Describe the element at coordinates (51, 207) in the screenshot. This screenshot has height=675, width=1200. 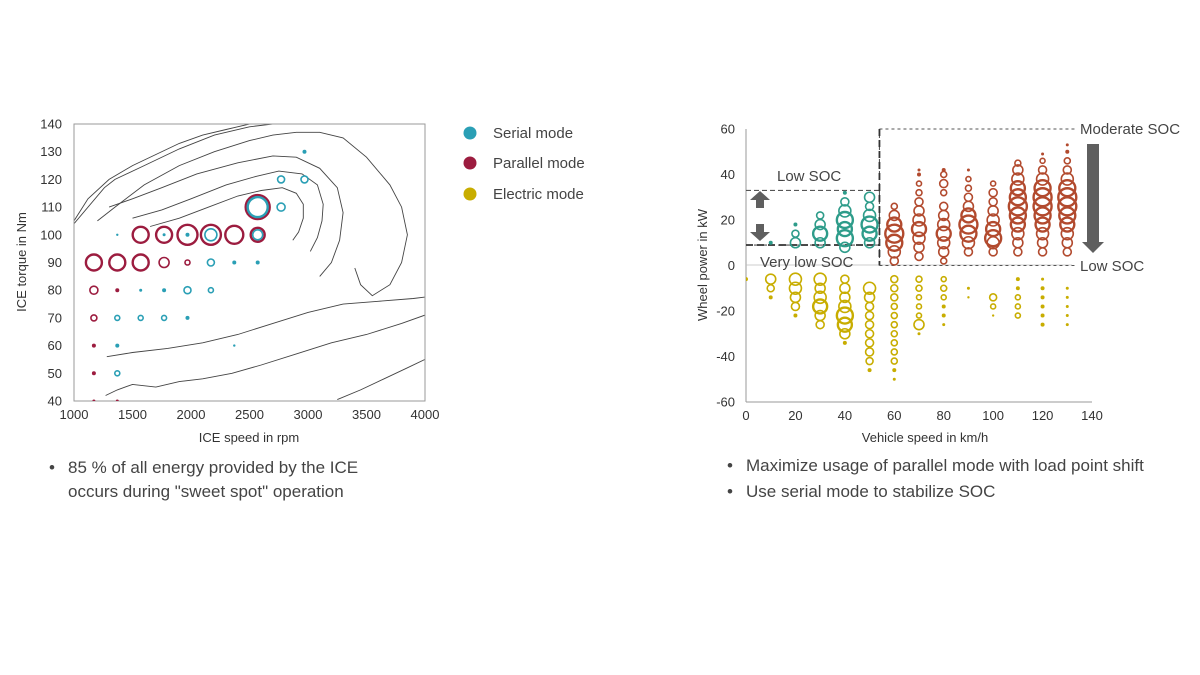
I see `y-tick-label: 110` at that location.